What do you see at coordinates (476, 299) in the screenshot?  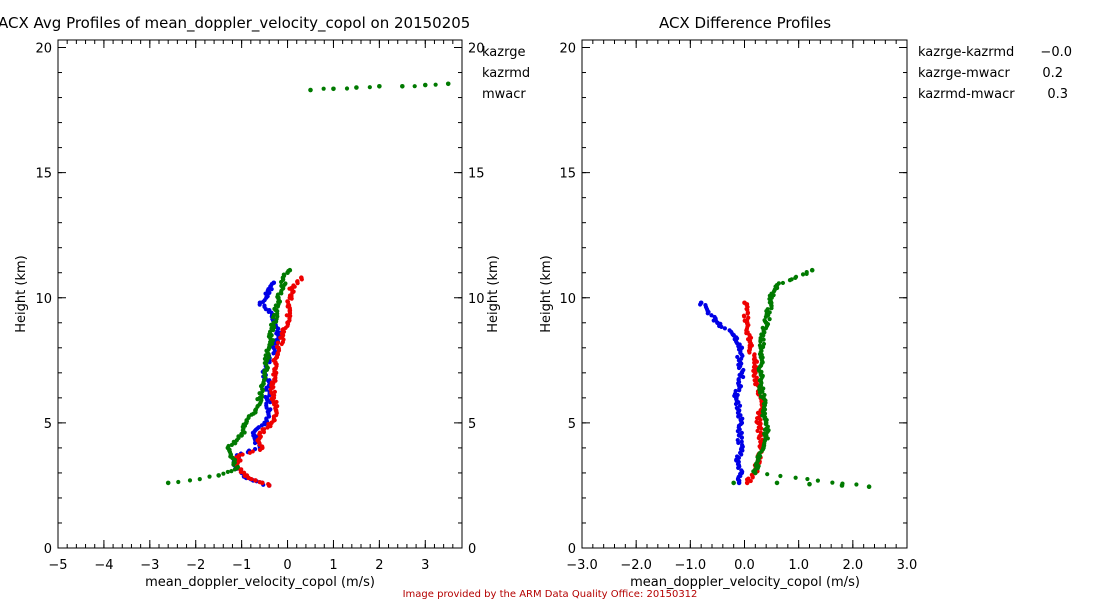 I see `y-tick-label-right: 10` at bounding box center [476, 299].